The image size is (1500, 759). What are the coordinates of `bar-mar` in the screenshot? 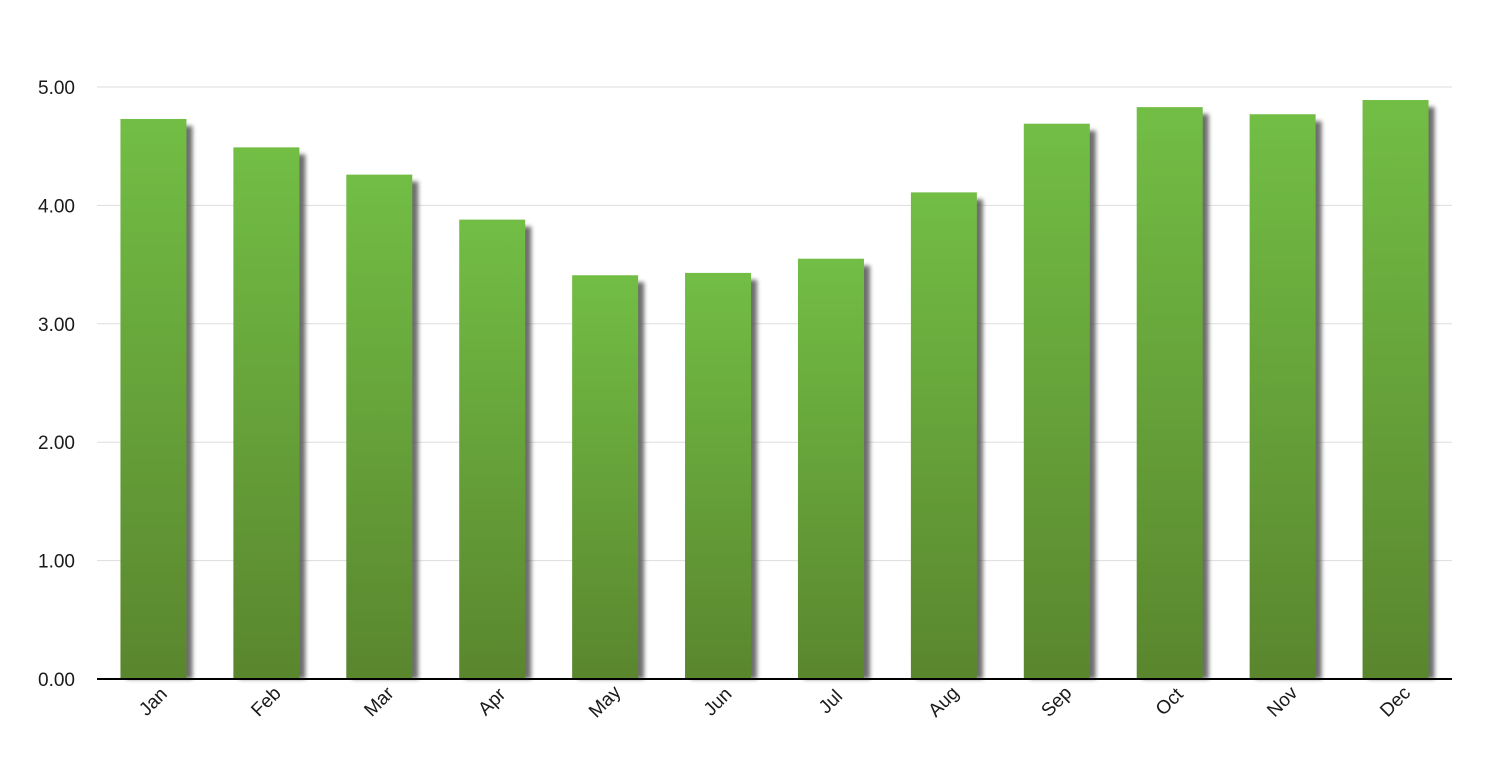 It's located at (379, 426).